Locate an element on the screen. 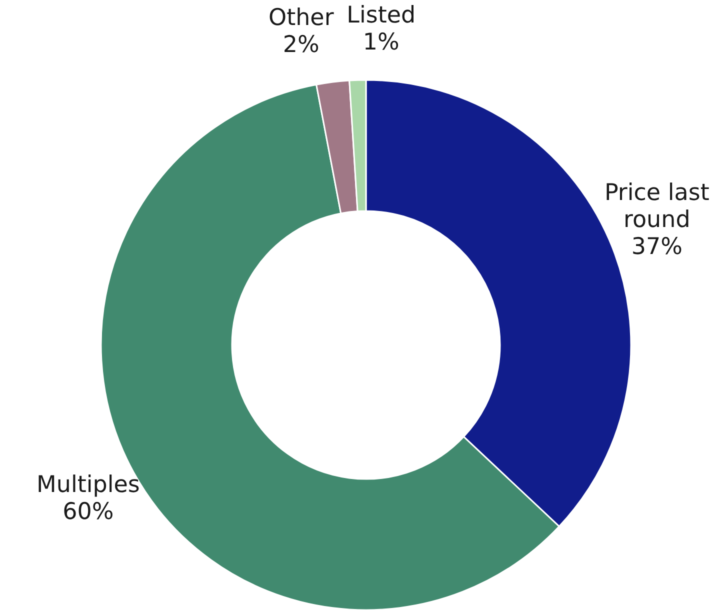 The height and width of the screenshot is (610, 727). slice-label: Multiples is located at coordinates (88, 485).